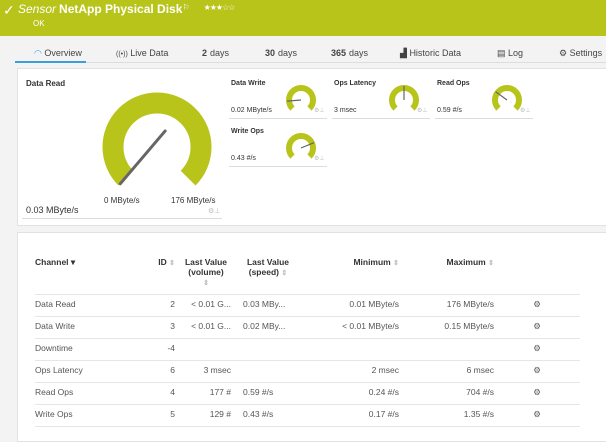 The image size is (606, 442). I want to click on main-gauge, so click(157, 139).